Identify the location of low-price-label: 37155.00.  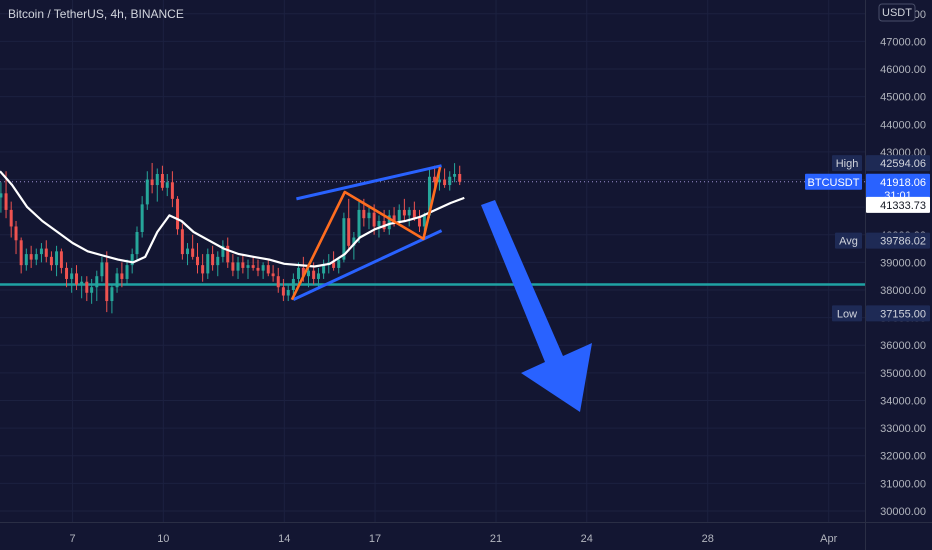
(903, 314).